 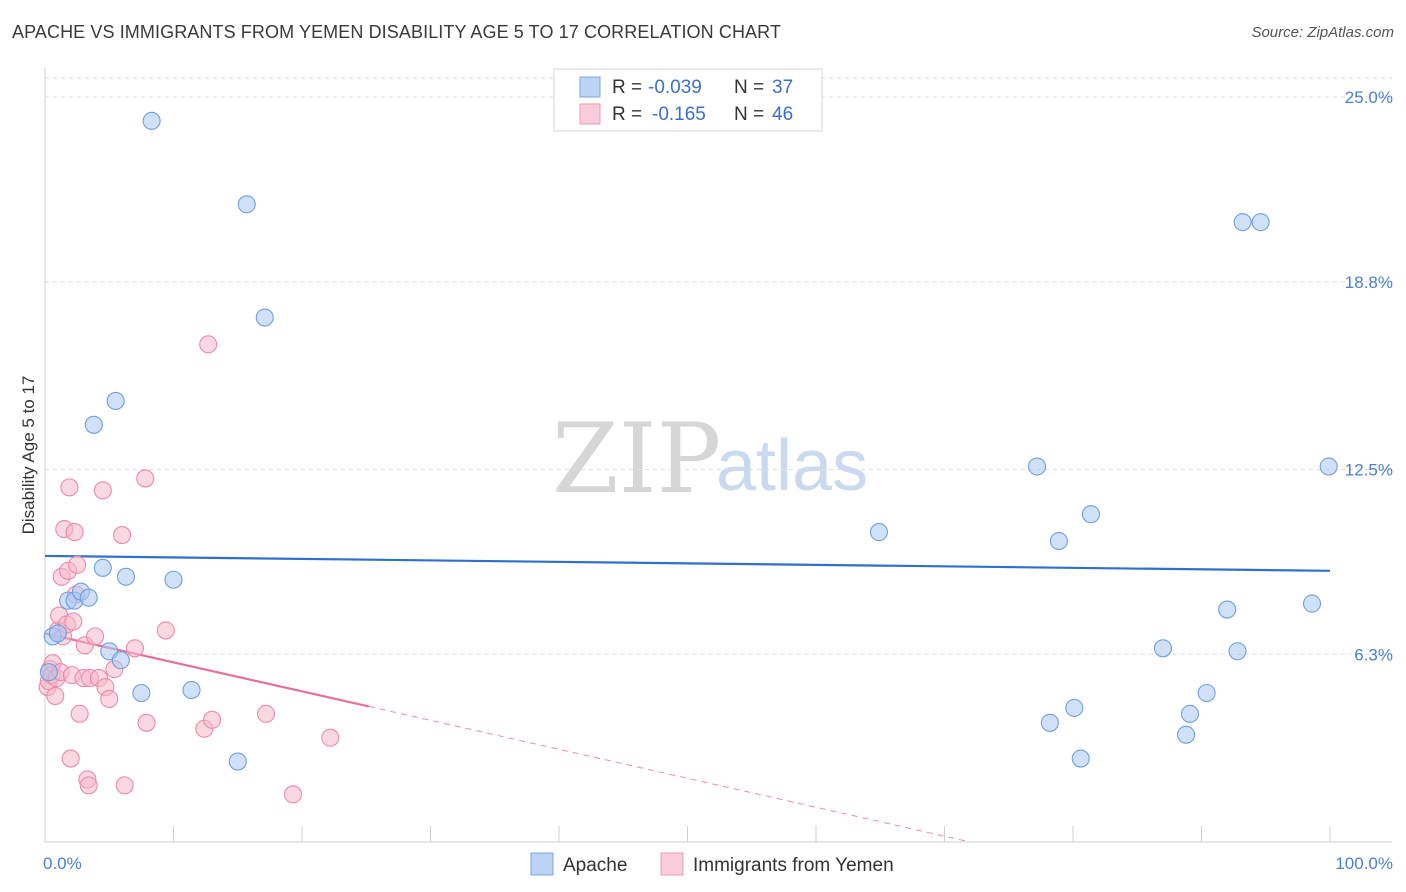 What do you see at coordinates (688, 100) in the screenshot?
I see `stats-legend: R = -0.039 N = 37 R = -0.165 N = 46` at bounding box center [688, 100].